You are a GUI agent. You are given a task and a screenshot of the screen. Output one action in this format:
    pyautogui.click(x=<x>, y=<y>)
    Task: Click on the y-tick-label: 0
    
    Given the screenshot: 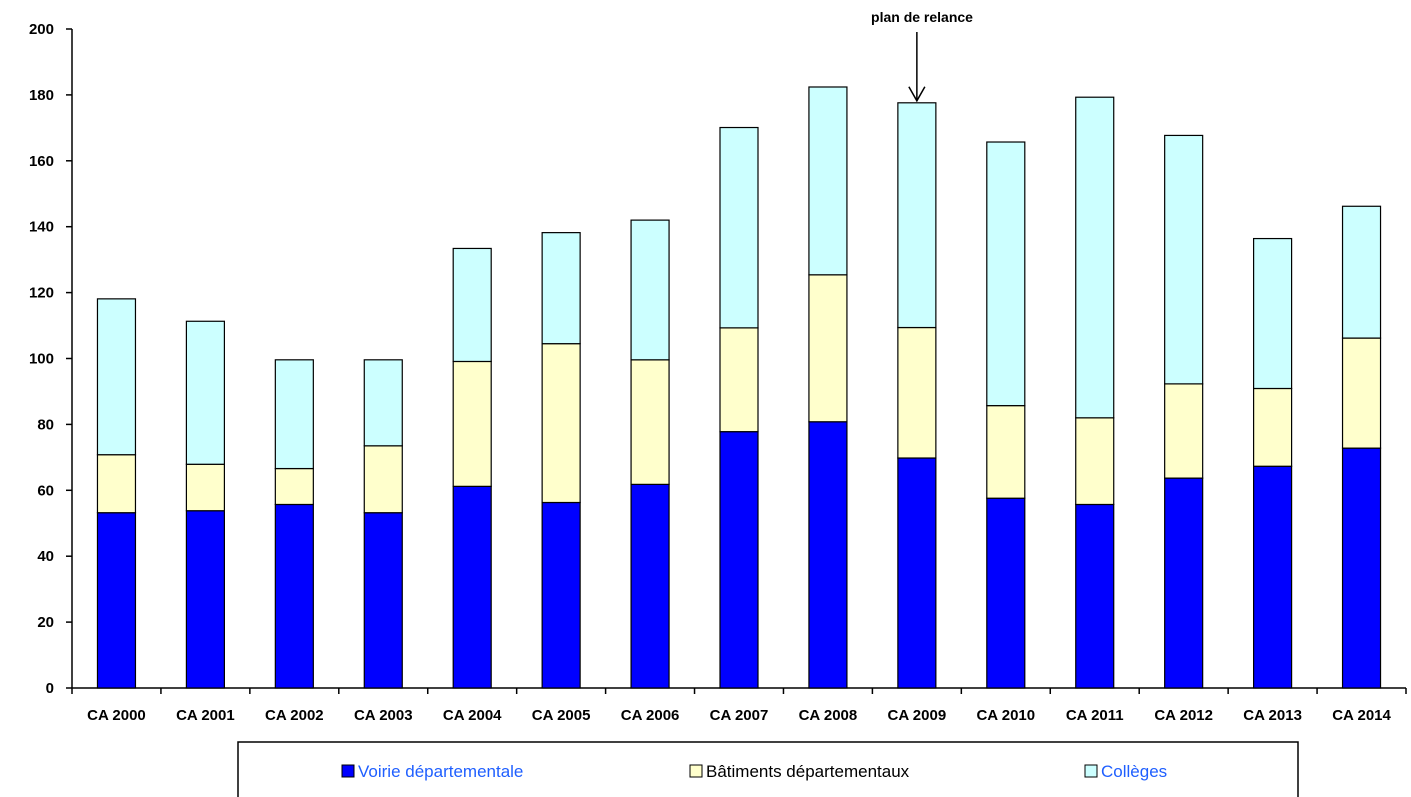 What is the action you would take?
    pyautogui.click(x=50, y=688)
    